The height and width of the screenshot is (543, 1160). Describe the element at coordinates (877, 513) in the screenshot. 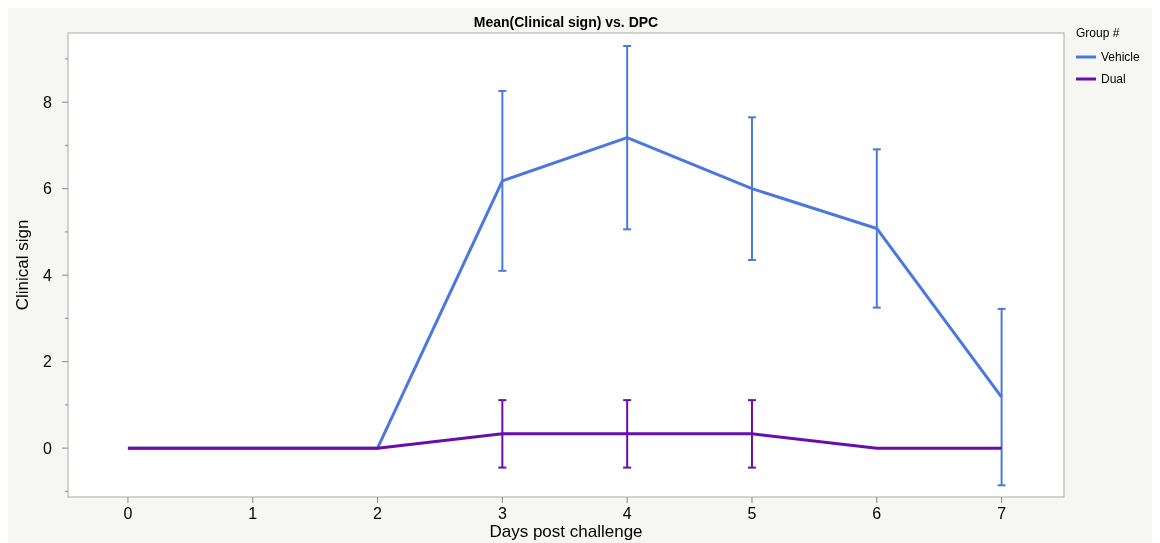

I see `x-tick-label: 6` at that location.